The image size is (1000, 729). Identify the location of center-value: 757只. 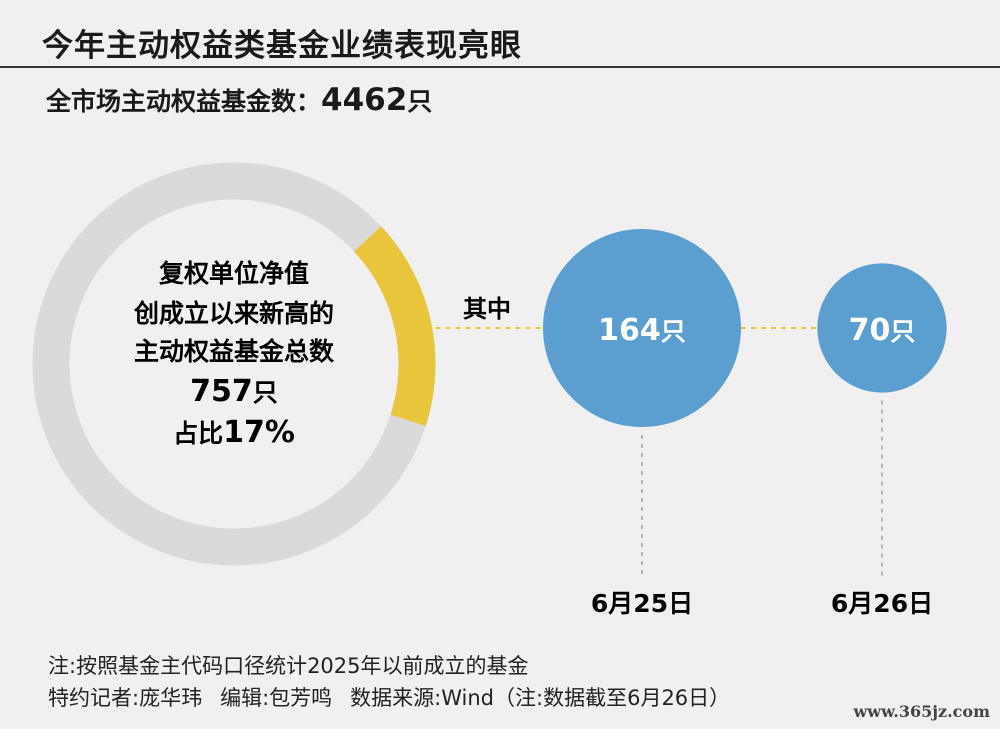
(234, 391).